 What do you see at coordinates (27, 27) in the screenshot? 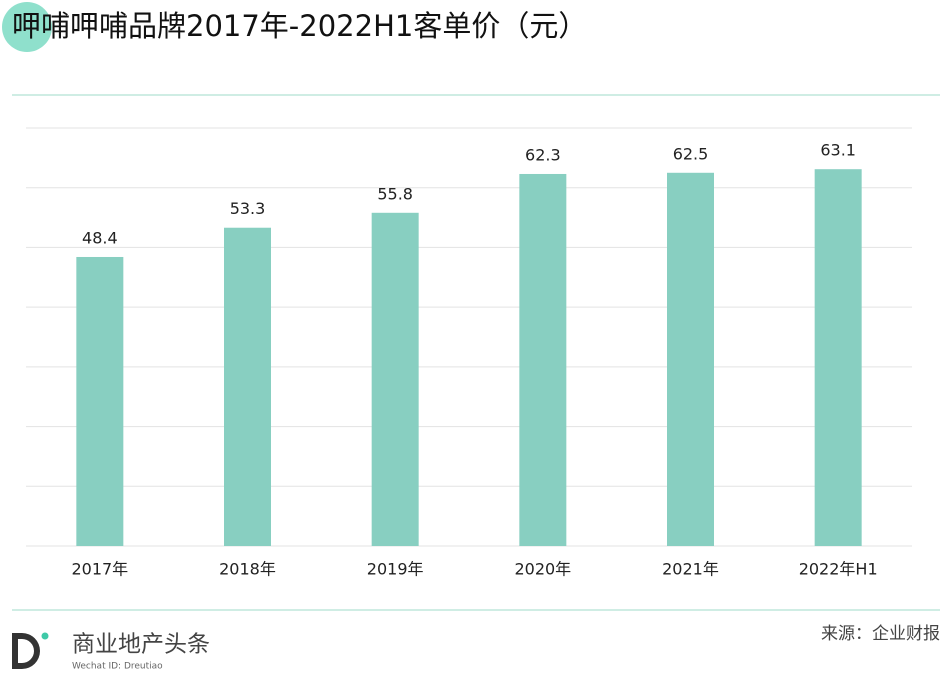
I see `title-dot` at bounding box center [27, 27].